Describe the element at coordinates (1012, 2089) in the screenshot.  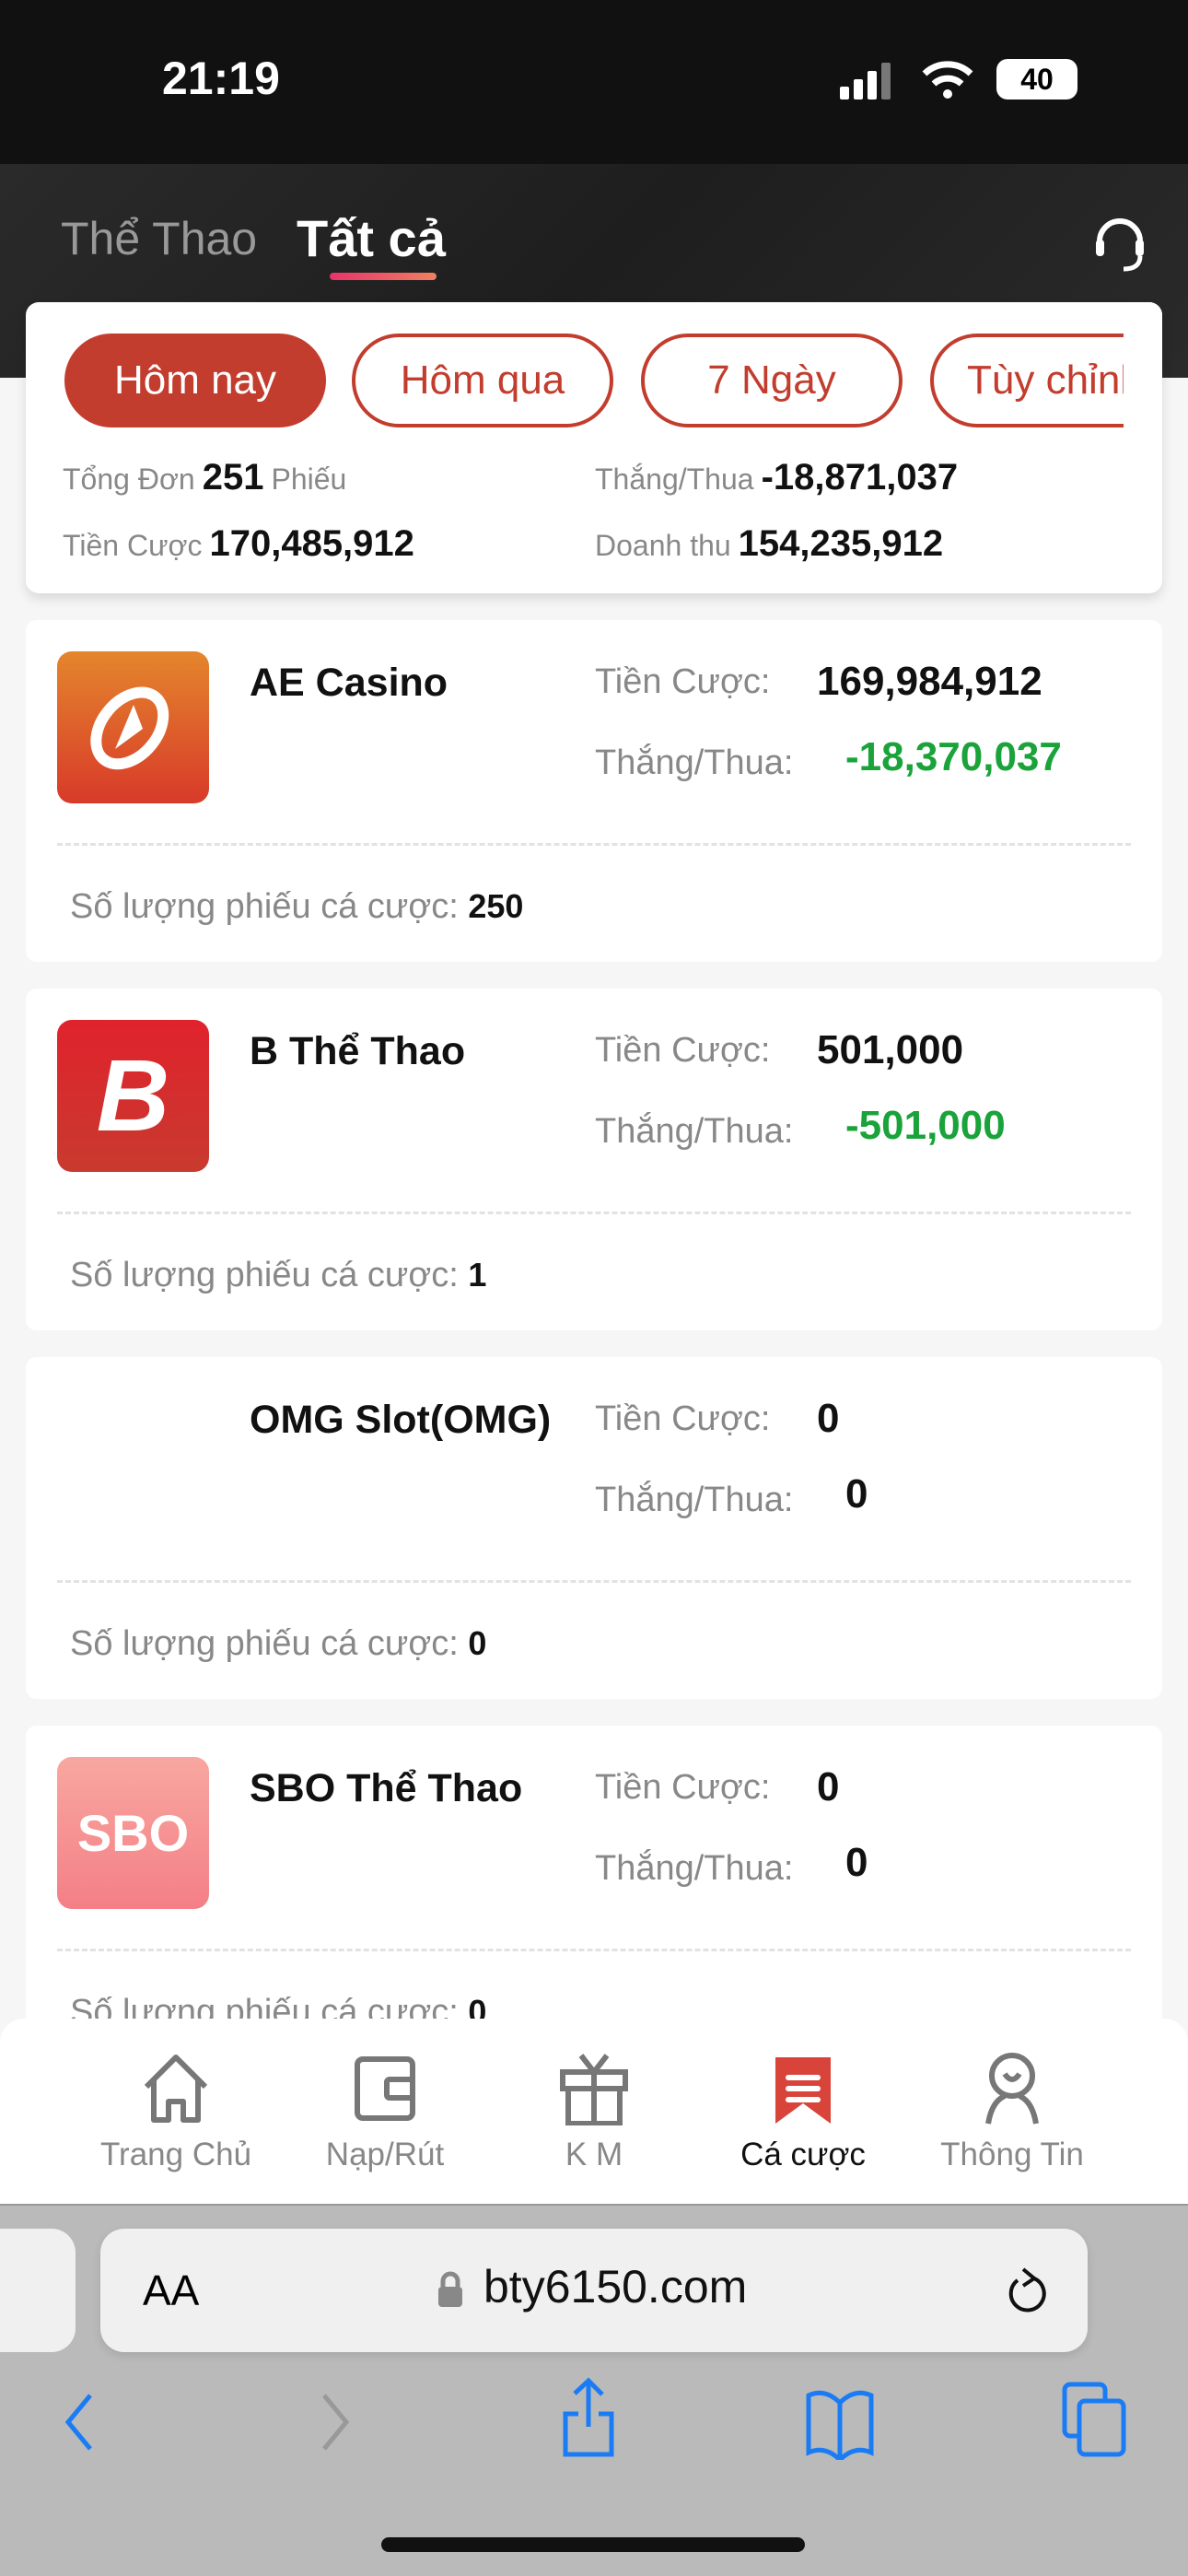
I see `user-icon` at that location.